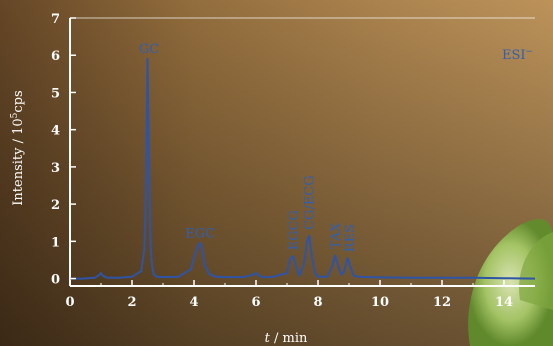 Image resolution: width=553 pixels, height=346 pixels. I want to click on y-tick-label: 2, so click(55, 205).